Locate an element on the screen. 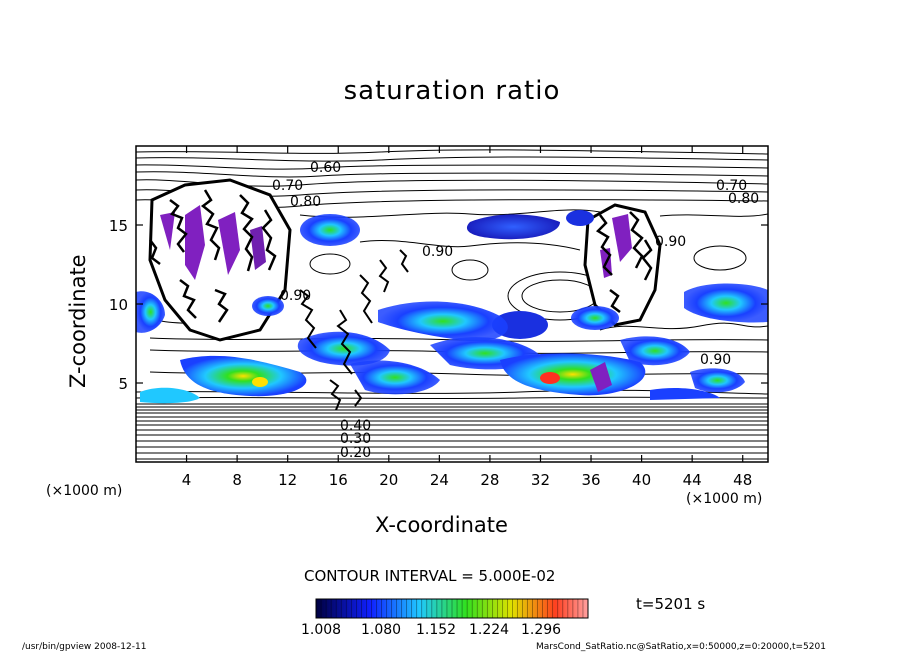 The image size is (904, 654). x-tick-label: 32 is located at coordinates (540, 480).